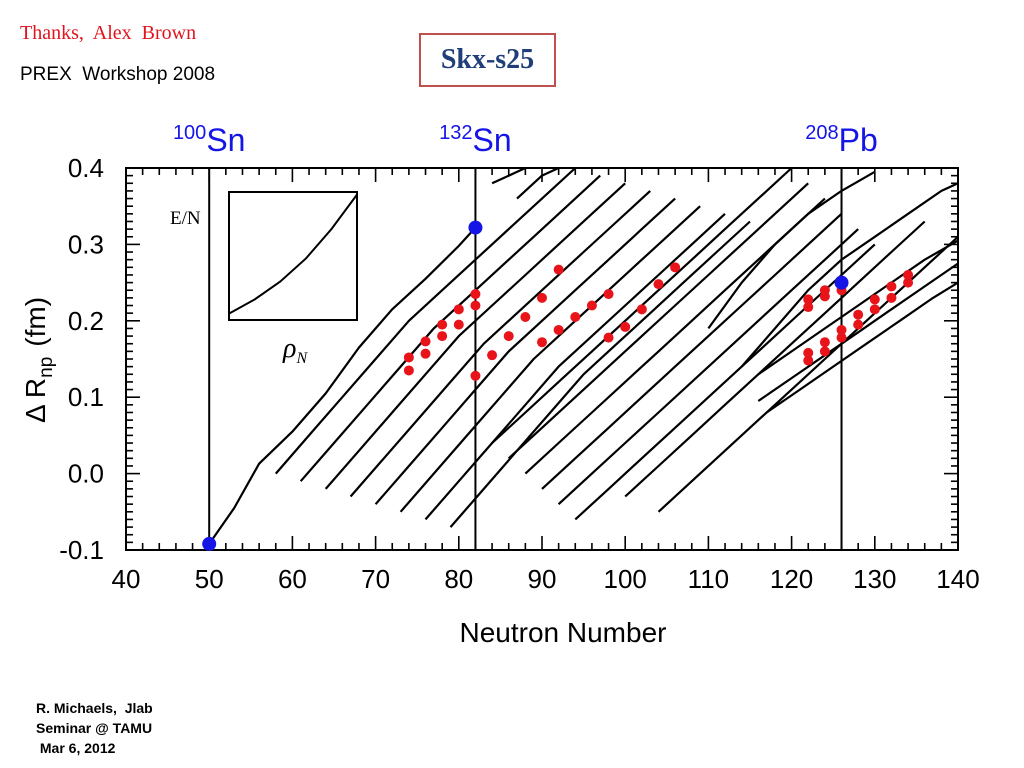 The width and height of the screenshot is (1024, 768). Describe the element at coordinates (295, 350) in the screenshot. I see `inset-xlabel: ρN` at that location.